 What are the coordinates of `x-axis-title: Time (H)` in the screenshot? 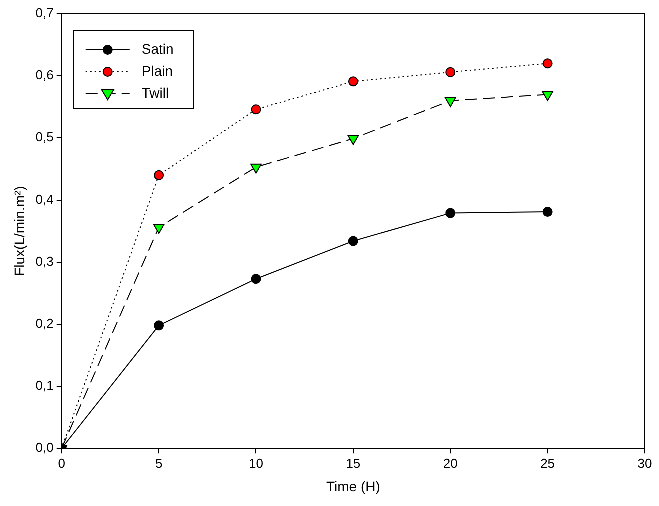 It's located at (353, 486).